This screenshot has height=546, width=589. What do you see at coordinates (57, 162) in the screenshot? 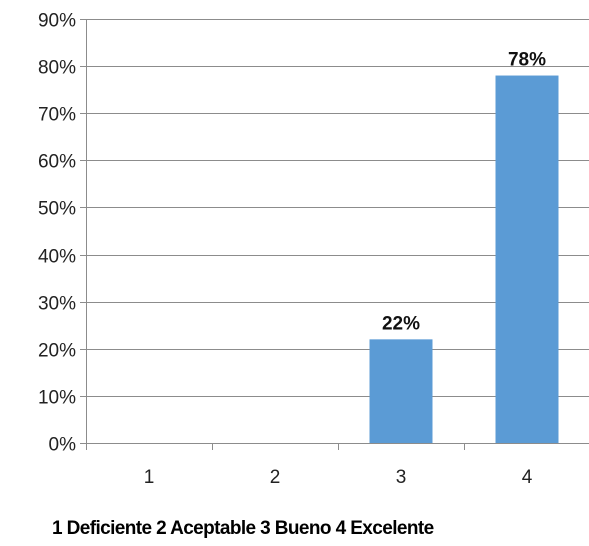
I see `y-tick-label: 60%` at bounding box center [57, 162].